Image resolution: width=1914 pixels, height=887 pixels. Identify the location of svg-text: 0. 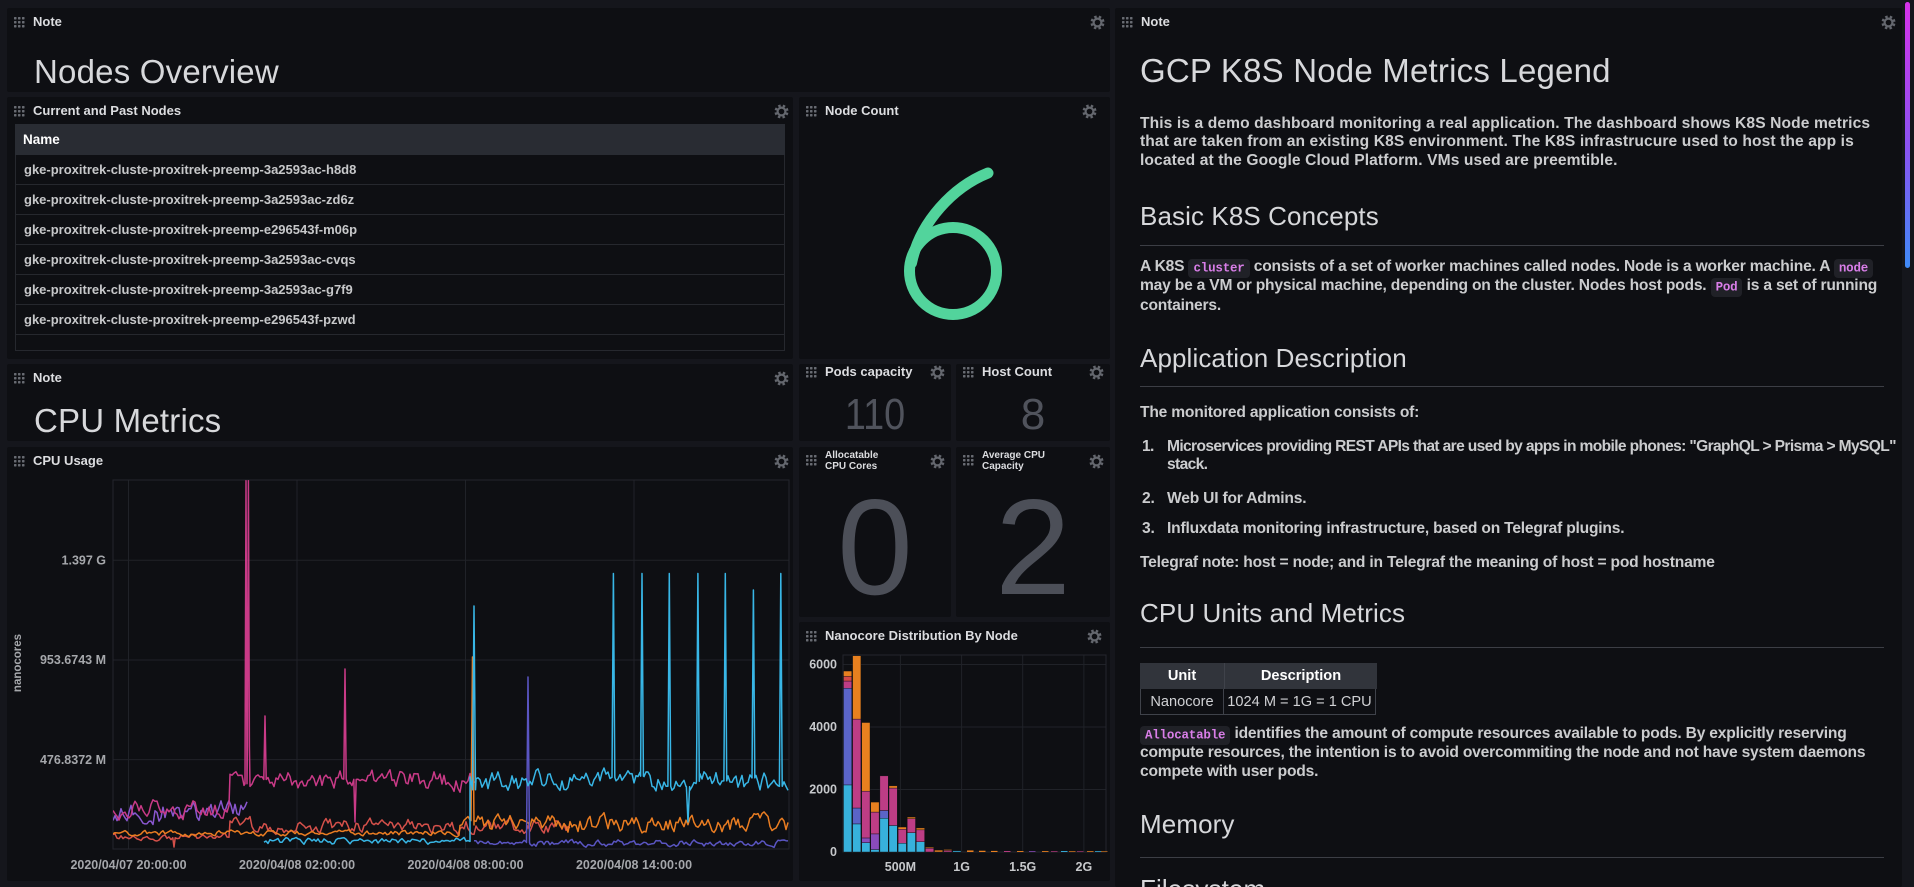
(833, 852).